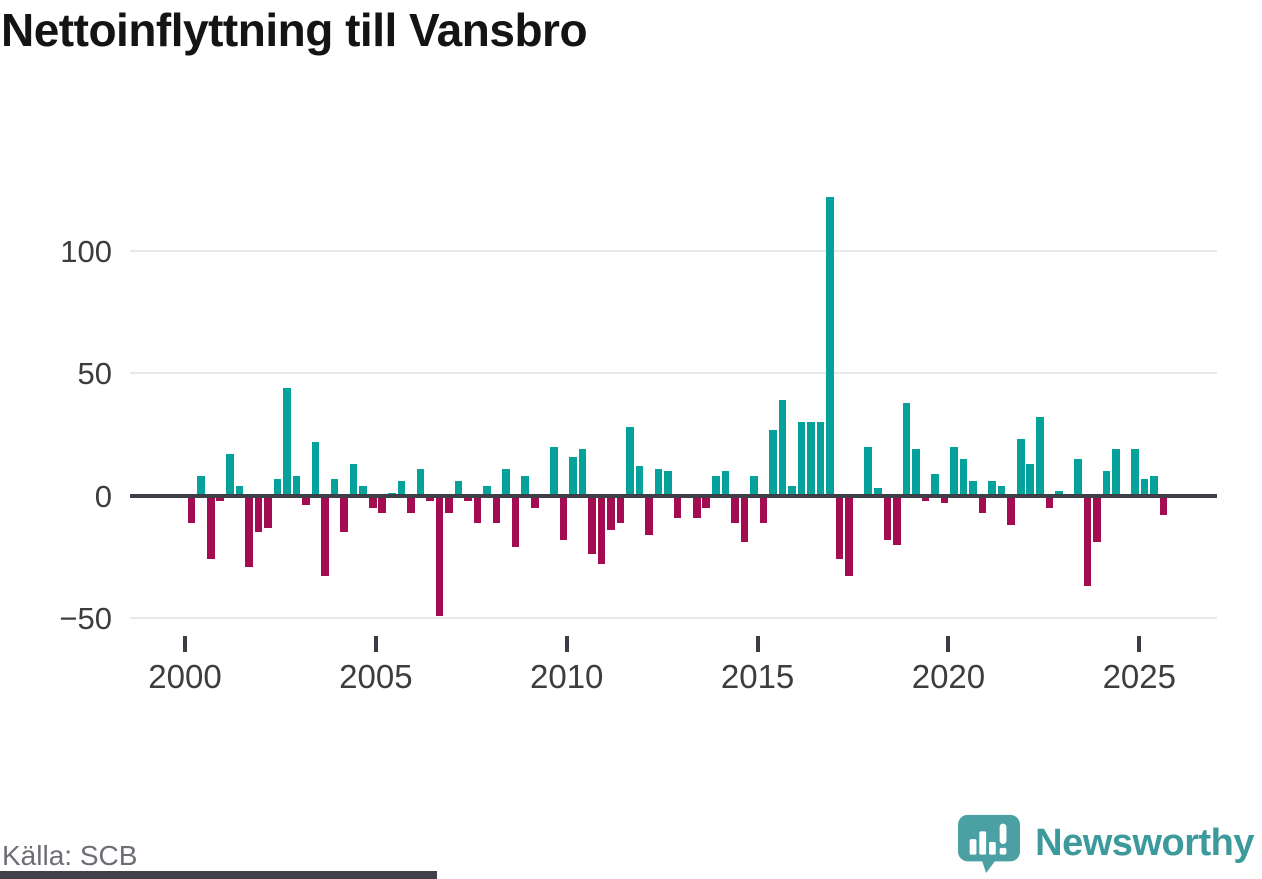 The width and height of the screenshot is (1262, 879). Describe the element at coordinates (989, 843) in the screenshot. I see `newsworthy-speech-bubble-bar-chart-icon` at that location.